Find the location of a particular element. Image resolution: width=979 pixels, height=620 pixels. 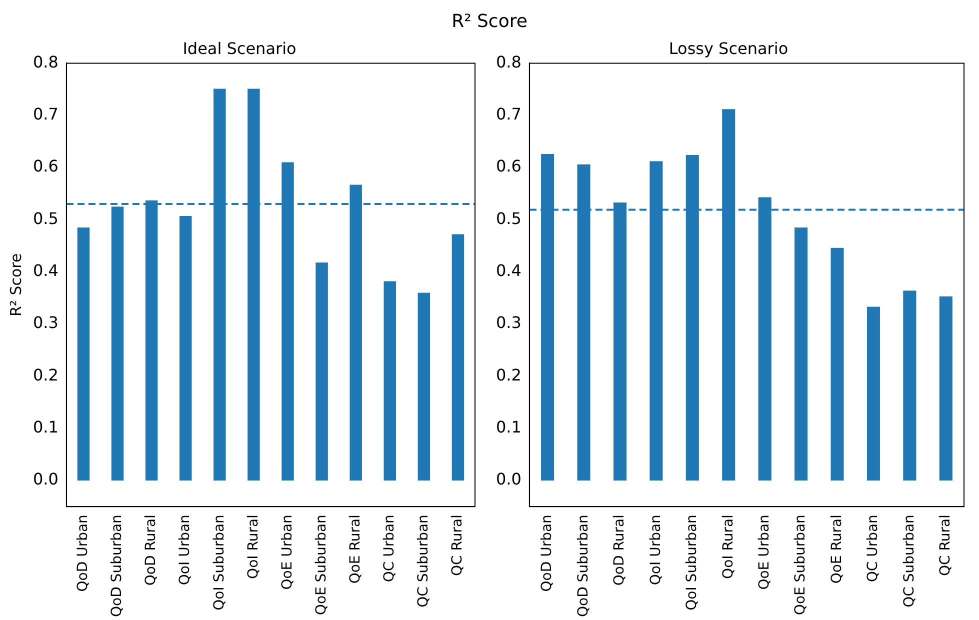

chart-title: Lossy Scenario is located at coordinates (728, 48).